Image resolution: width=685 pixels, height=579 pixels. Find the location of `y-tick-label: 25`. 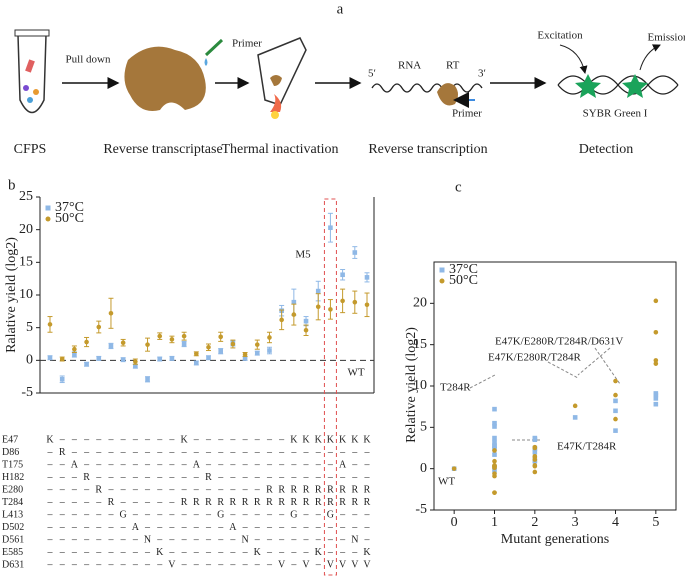

y-tick-label: 25 is located at coordinates (26, 196).